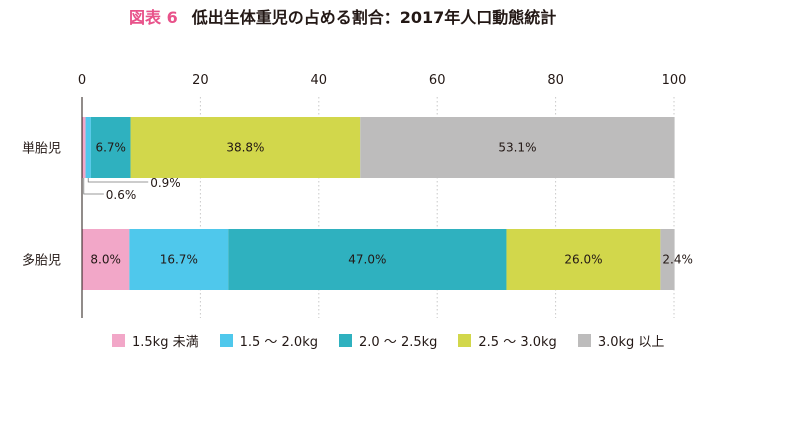  Describe the element at coordinates (555, 80) in the screenshot. I see `x-tick-label: 80` at that location.